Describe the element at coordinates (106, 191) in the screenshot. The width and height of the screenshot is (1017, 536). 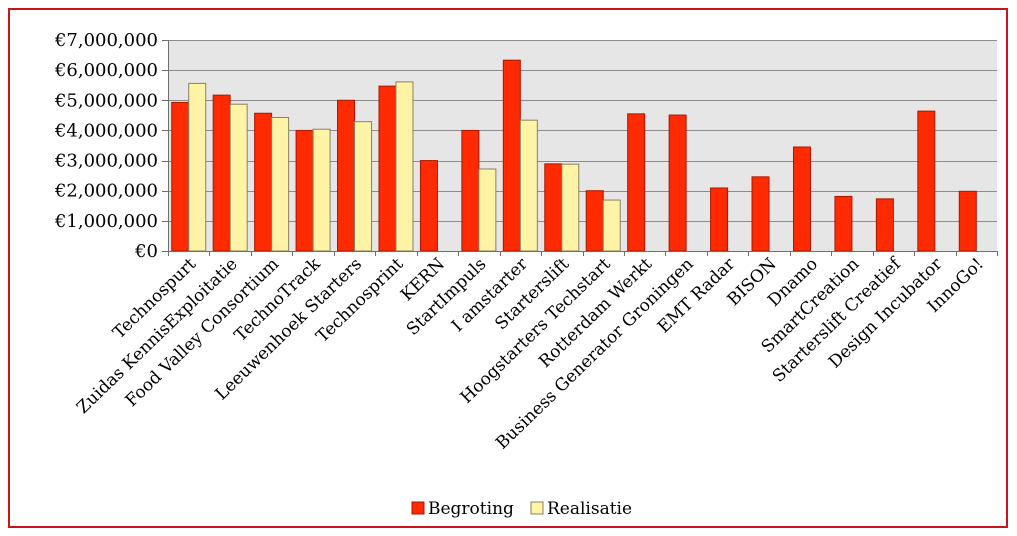
I see `y-tick-label: €2,000,000` at that location.